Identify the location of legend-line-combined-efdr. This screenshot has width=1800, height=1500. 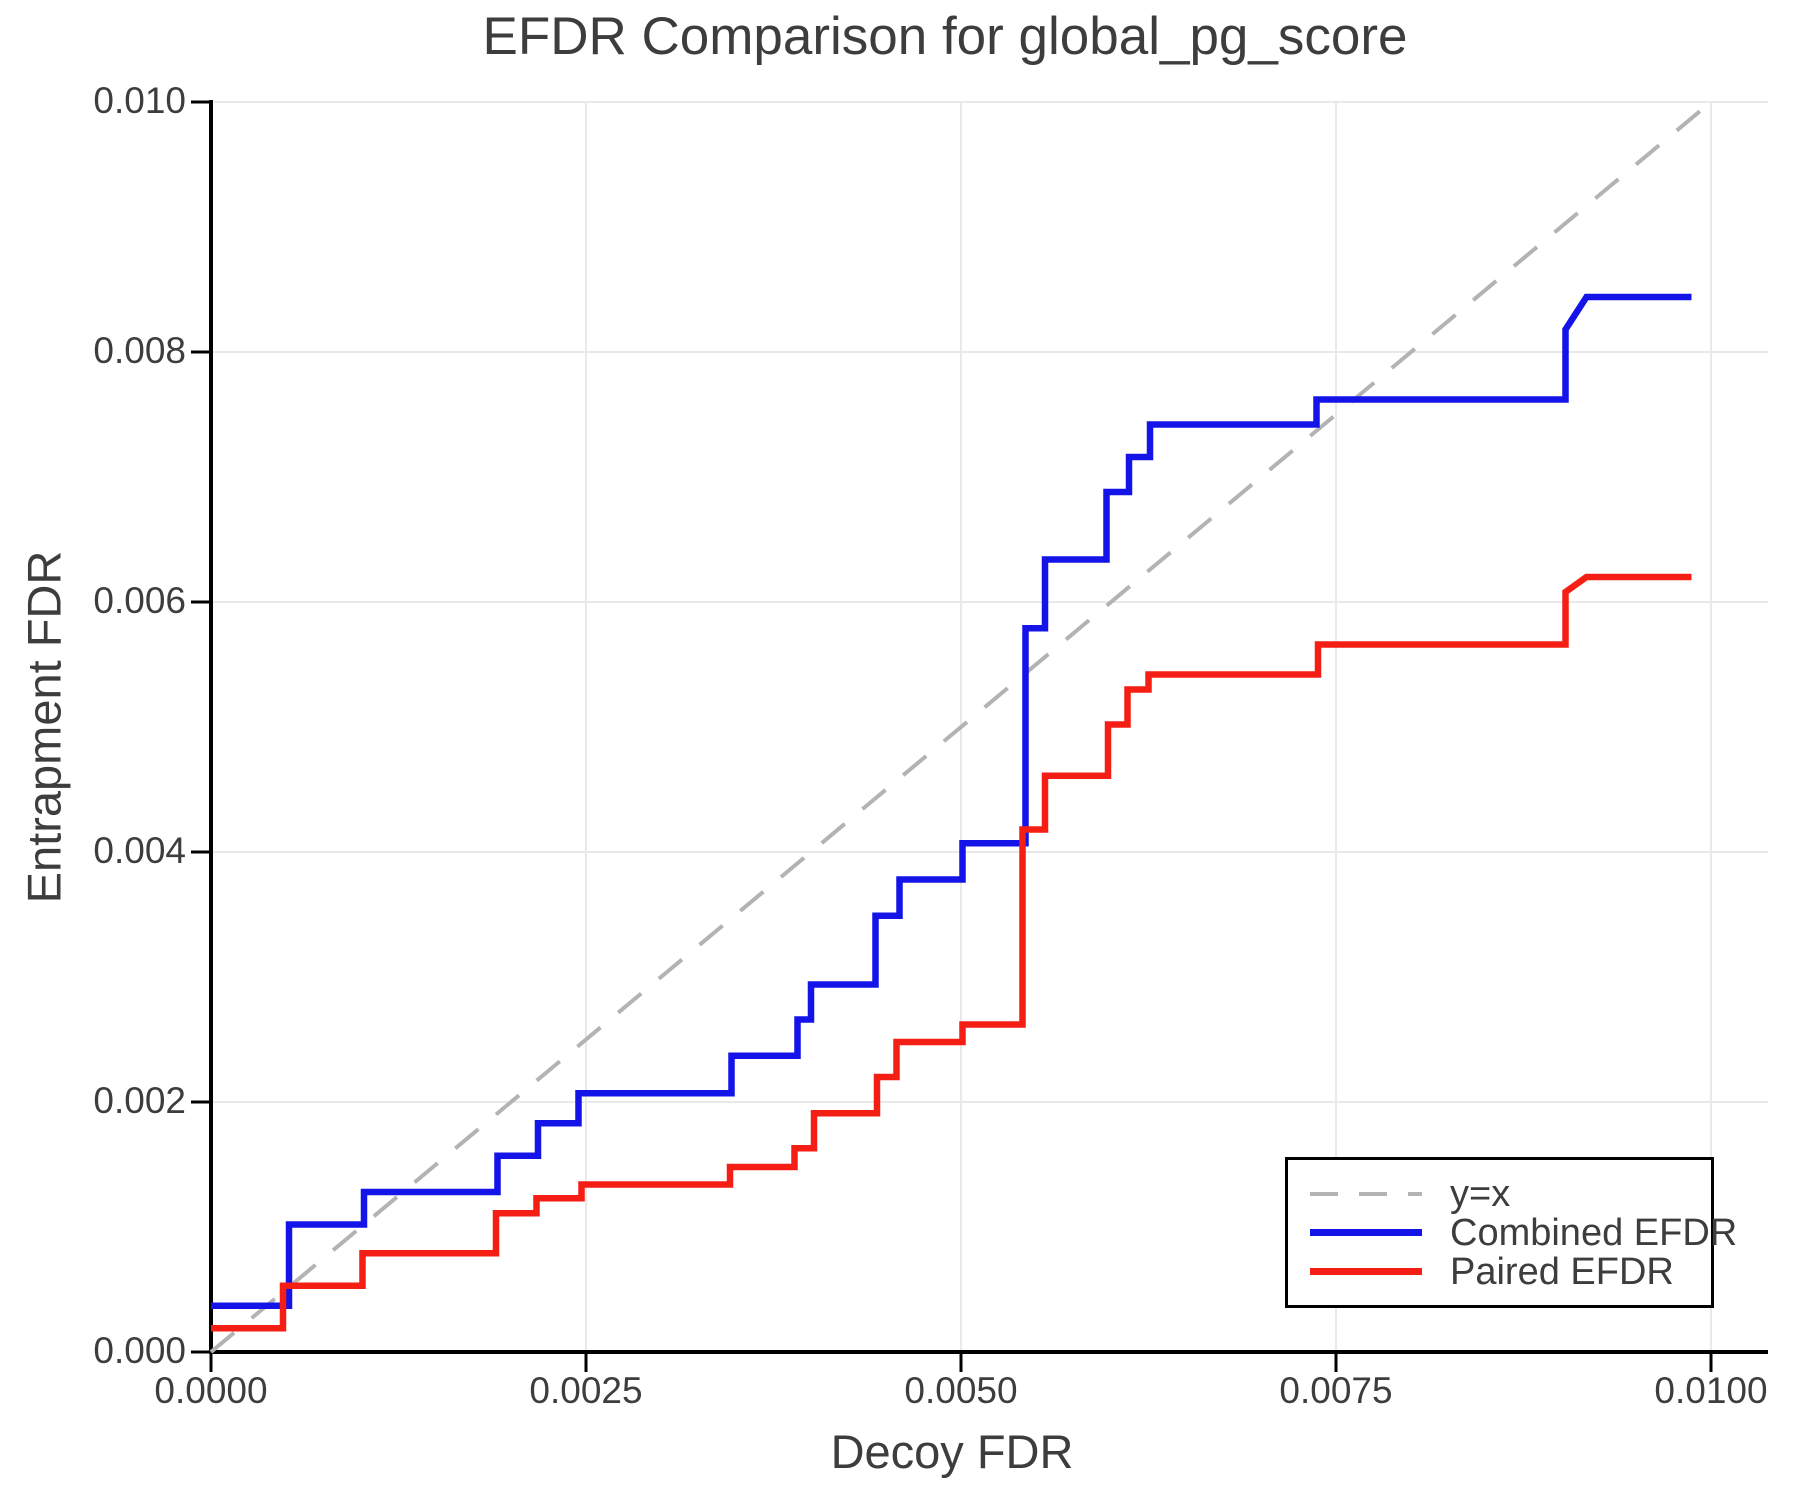
(1366, 1232).